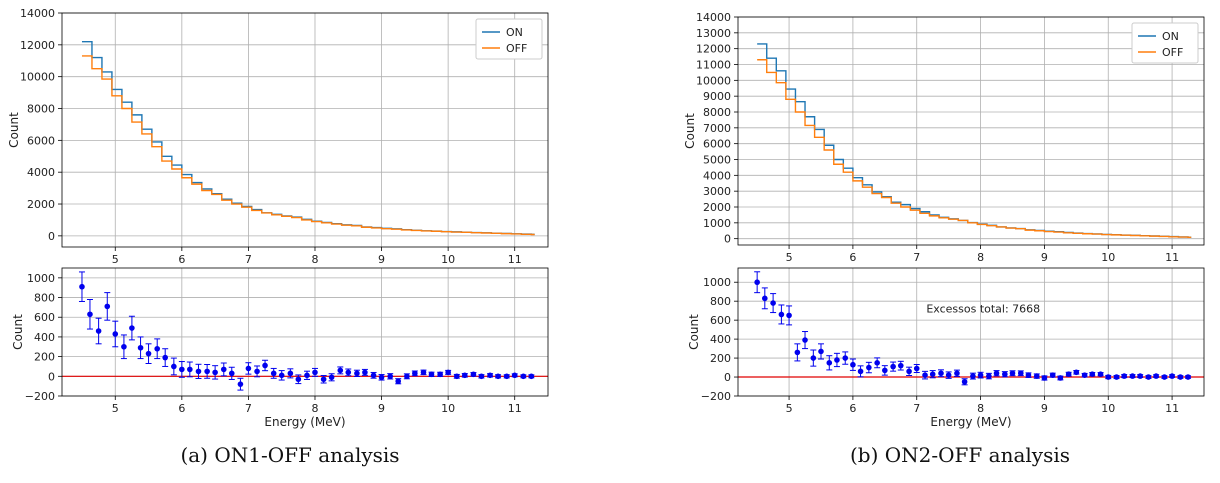  Describe the element at coordinates (1165, 43) in the screenshot. I see `legend: ON OFF` at that location.